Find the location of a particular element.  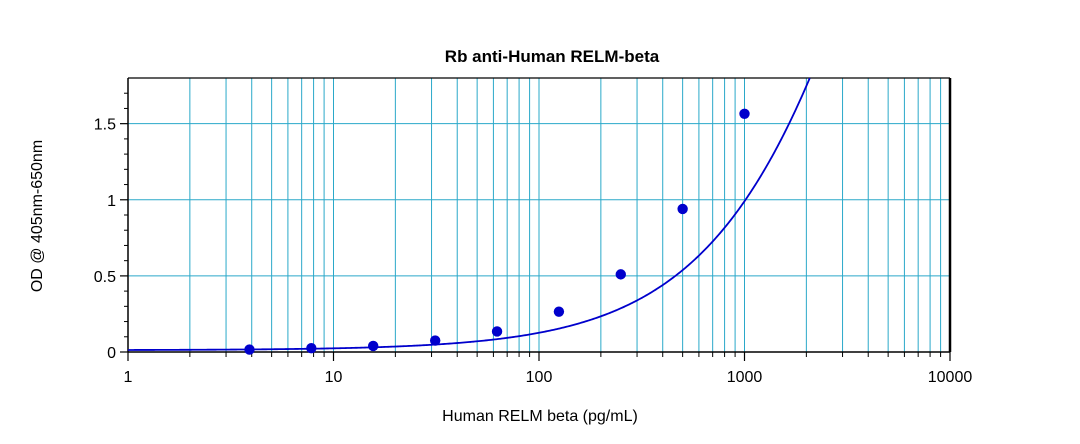

x-tick-label: 10000 is located at coordinates (950, 377).